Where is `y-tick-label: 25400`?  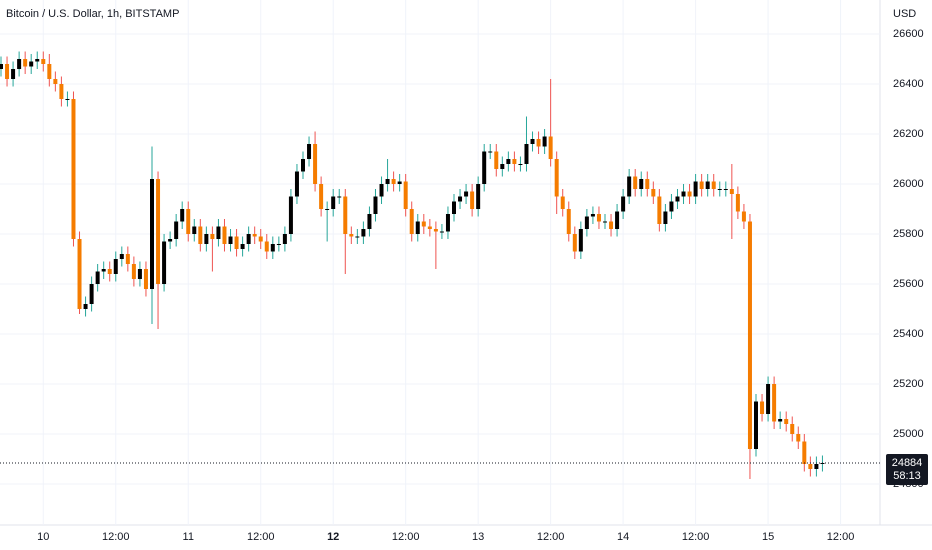
y-tick-label: 25400 is located at coordinates (908, 334).